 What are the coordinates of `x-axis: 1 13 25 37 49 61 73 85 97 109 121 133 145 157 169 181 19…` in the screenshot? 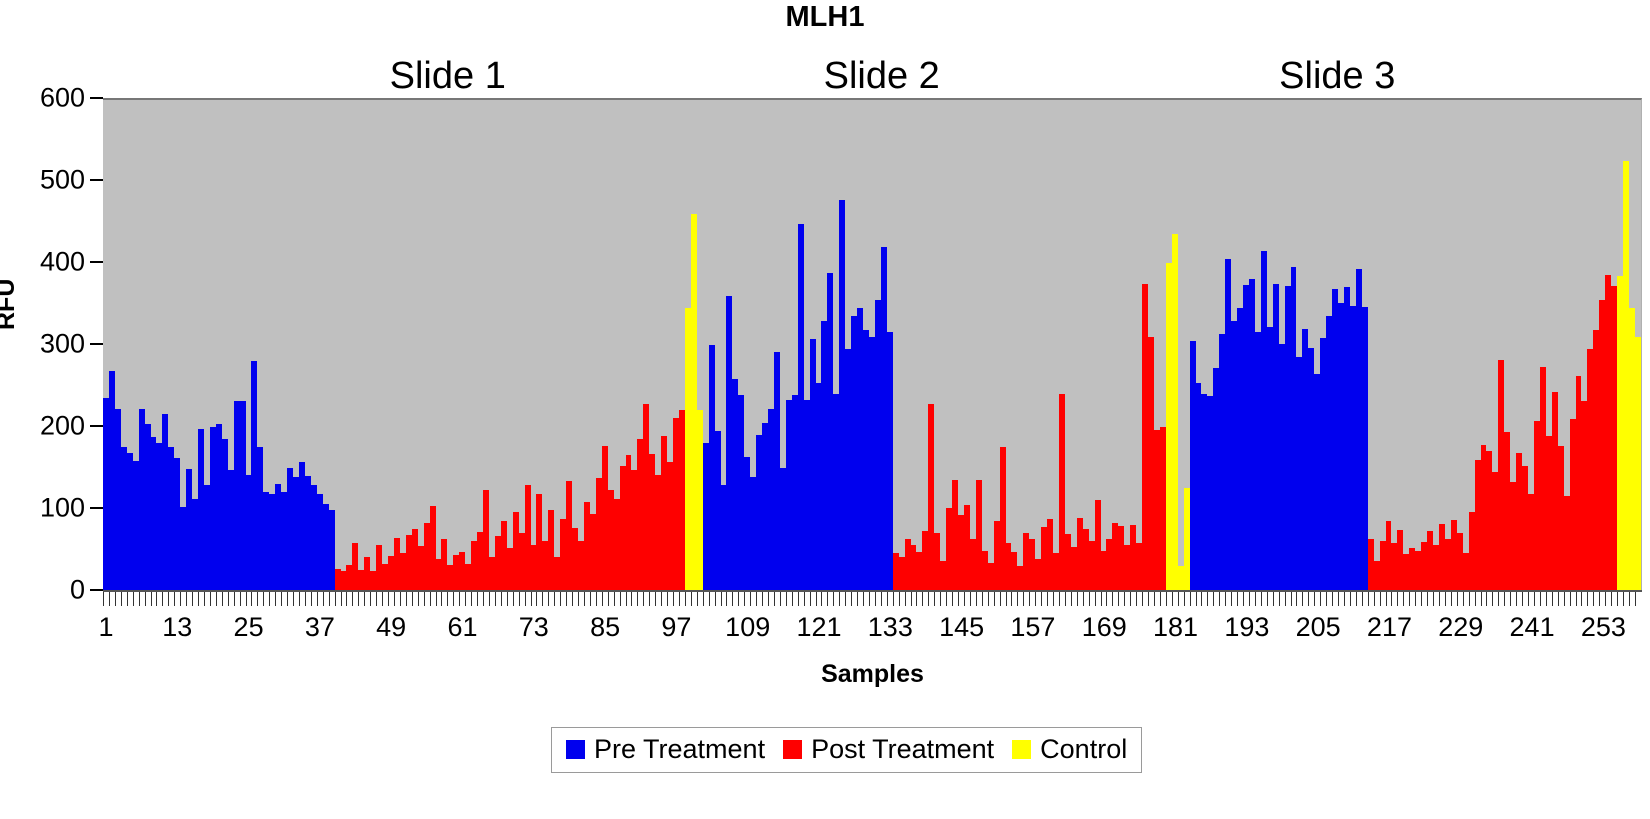 It's located at (870, 620).